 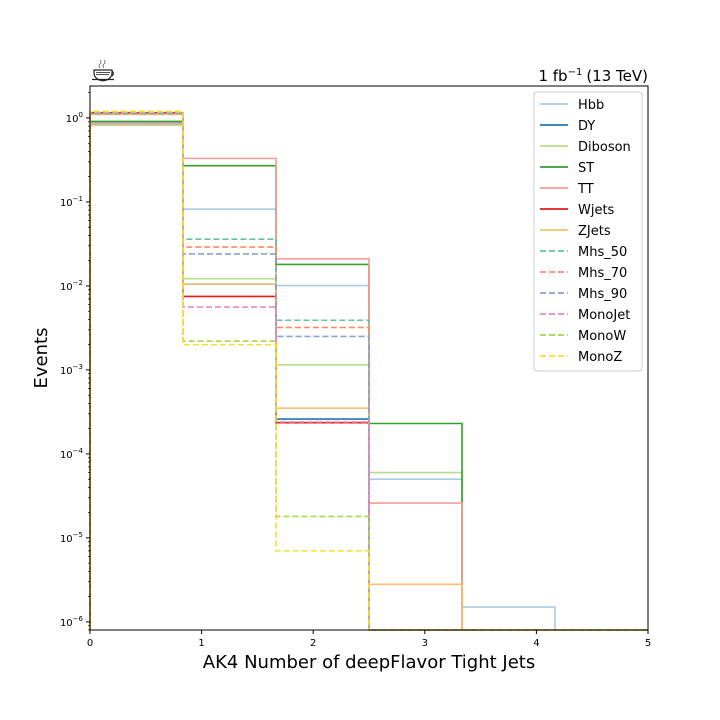 I want to click on teacup-icon, so click(x=103, y=70).